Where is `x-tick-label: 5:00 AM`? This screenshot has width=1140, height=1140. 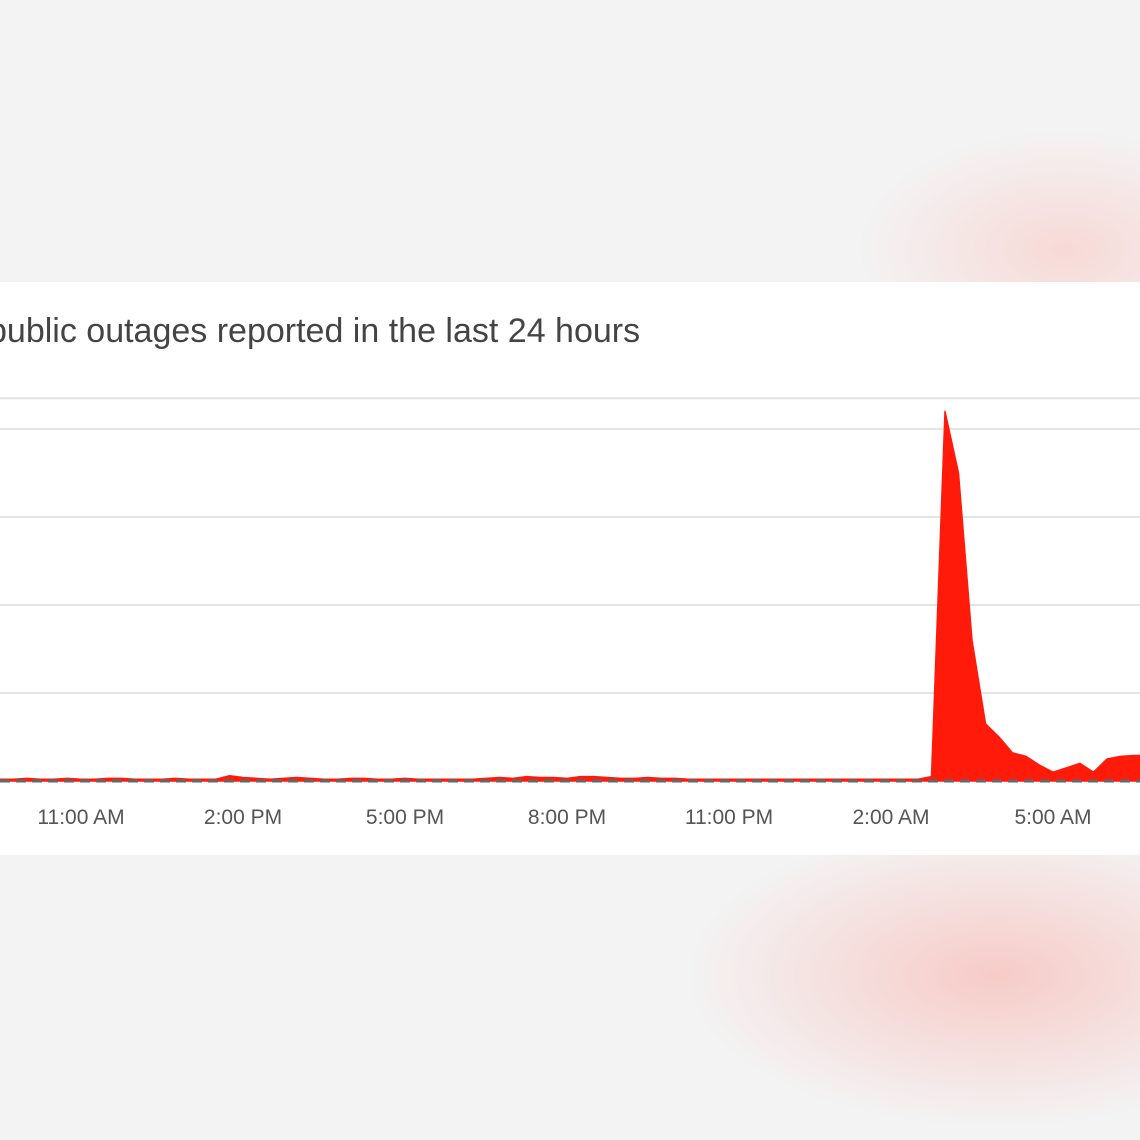 x-tick-label: 5:00 AM is located at coordinates (1052, 817).